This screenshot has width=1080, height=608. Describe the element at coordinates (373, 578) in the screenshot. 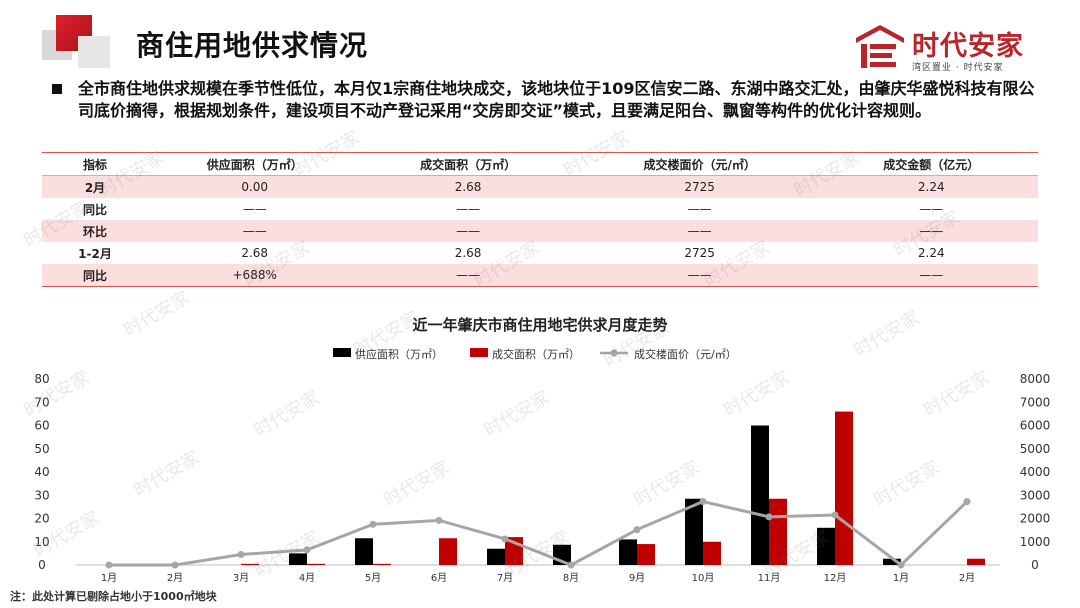

I see `x-tick-label: 5月` at that location.